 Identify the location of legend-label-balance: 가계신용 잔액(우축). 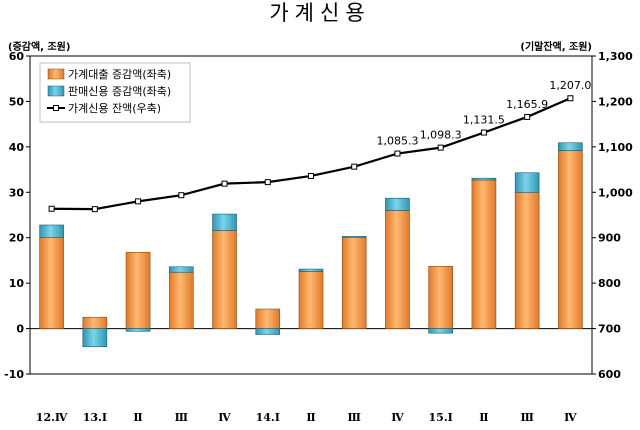
(114, 108).